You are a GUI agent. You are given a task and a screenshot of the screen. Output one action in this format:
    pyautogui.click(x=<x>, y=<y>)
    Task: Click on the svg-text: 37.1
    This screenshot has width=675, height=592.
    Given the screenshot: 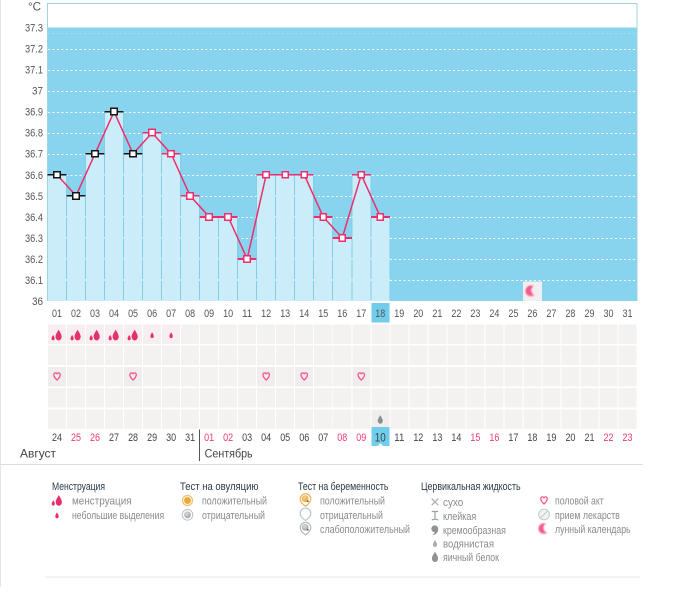 What is the action you would take?
    pyautogui.click(x=34, y=71)
    